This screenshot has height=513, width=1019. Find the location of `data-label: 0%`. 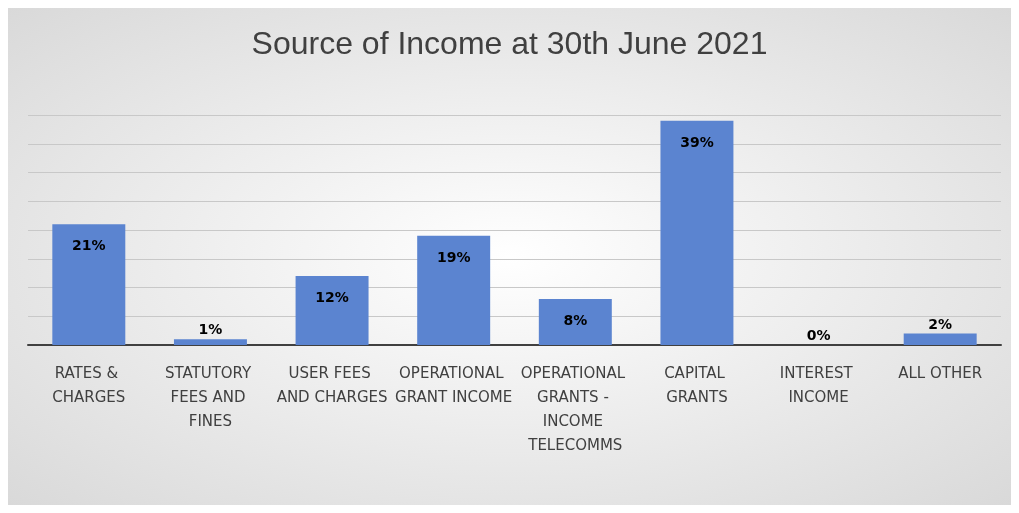

data-label: 0% is located at coordinates (818, 335).